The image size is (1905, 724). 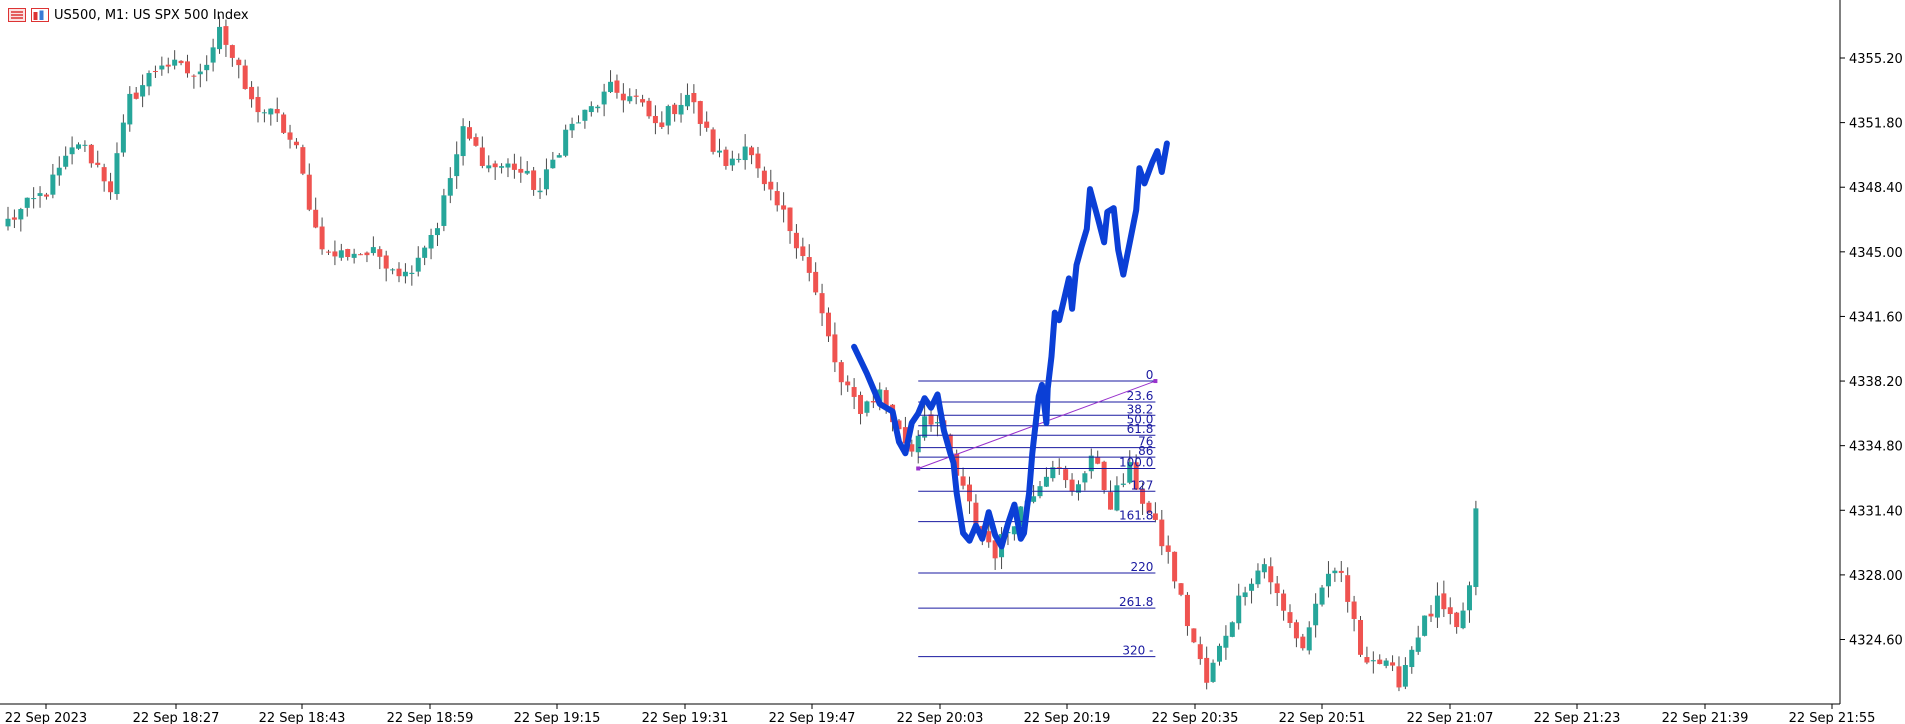 What do you see at coordinates (1010, 345) in the screenshot?
I see `freehand-drawing-line` at bounding box center [1010, 345].